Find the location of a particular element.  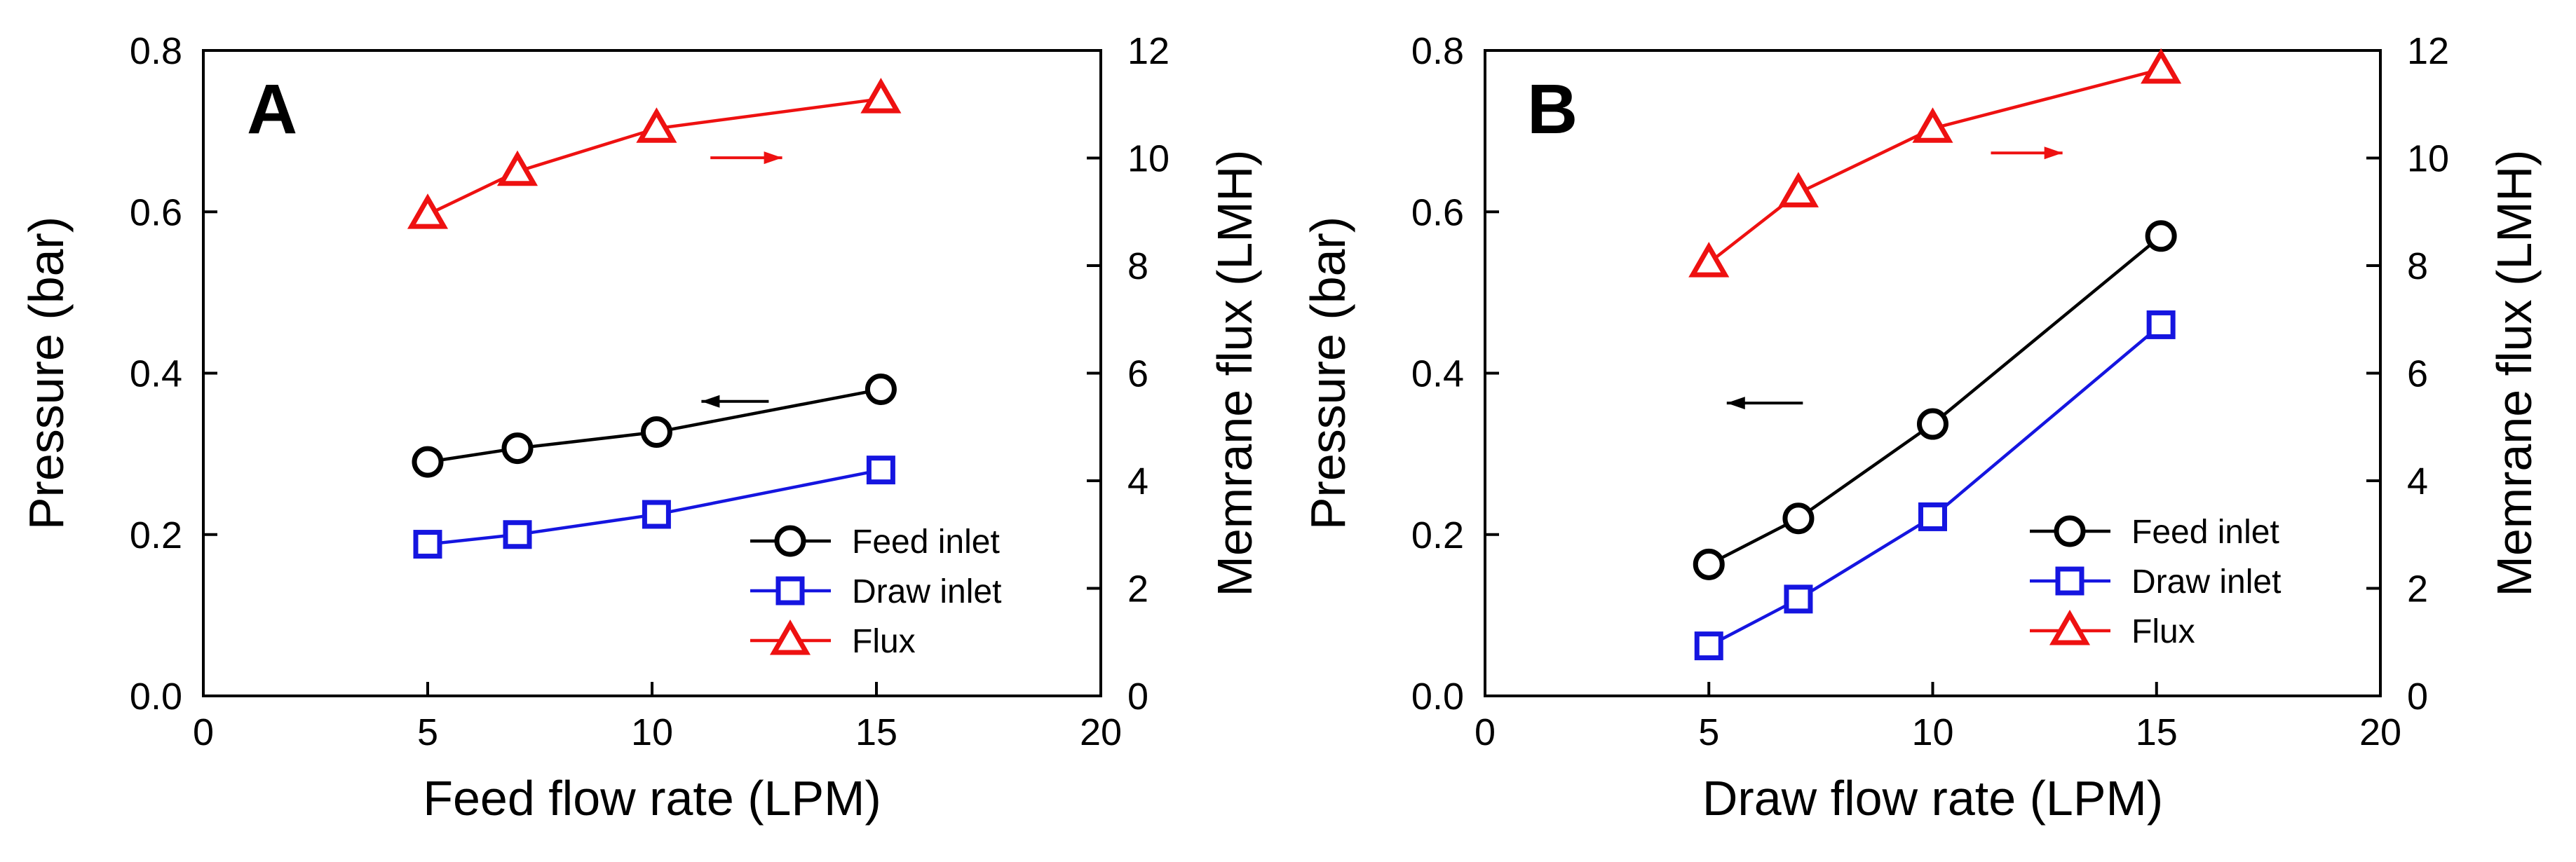

panel-a-legend-label-draw-inlet: Draw inlet is located at coordinates (926, 591).